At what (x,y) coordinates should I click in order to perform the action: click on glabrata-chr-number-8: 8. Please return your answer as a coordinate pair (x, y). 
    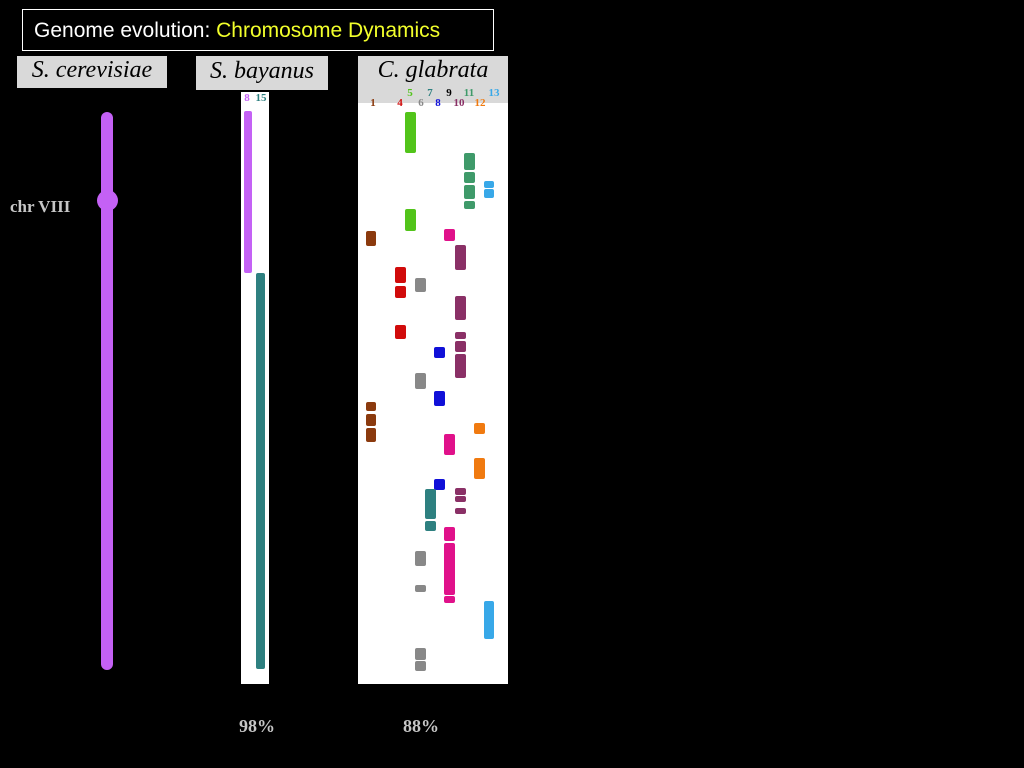
    Looking at the image, I should click on (438, 103).